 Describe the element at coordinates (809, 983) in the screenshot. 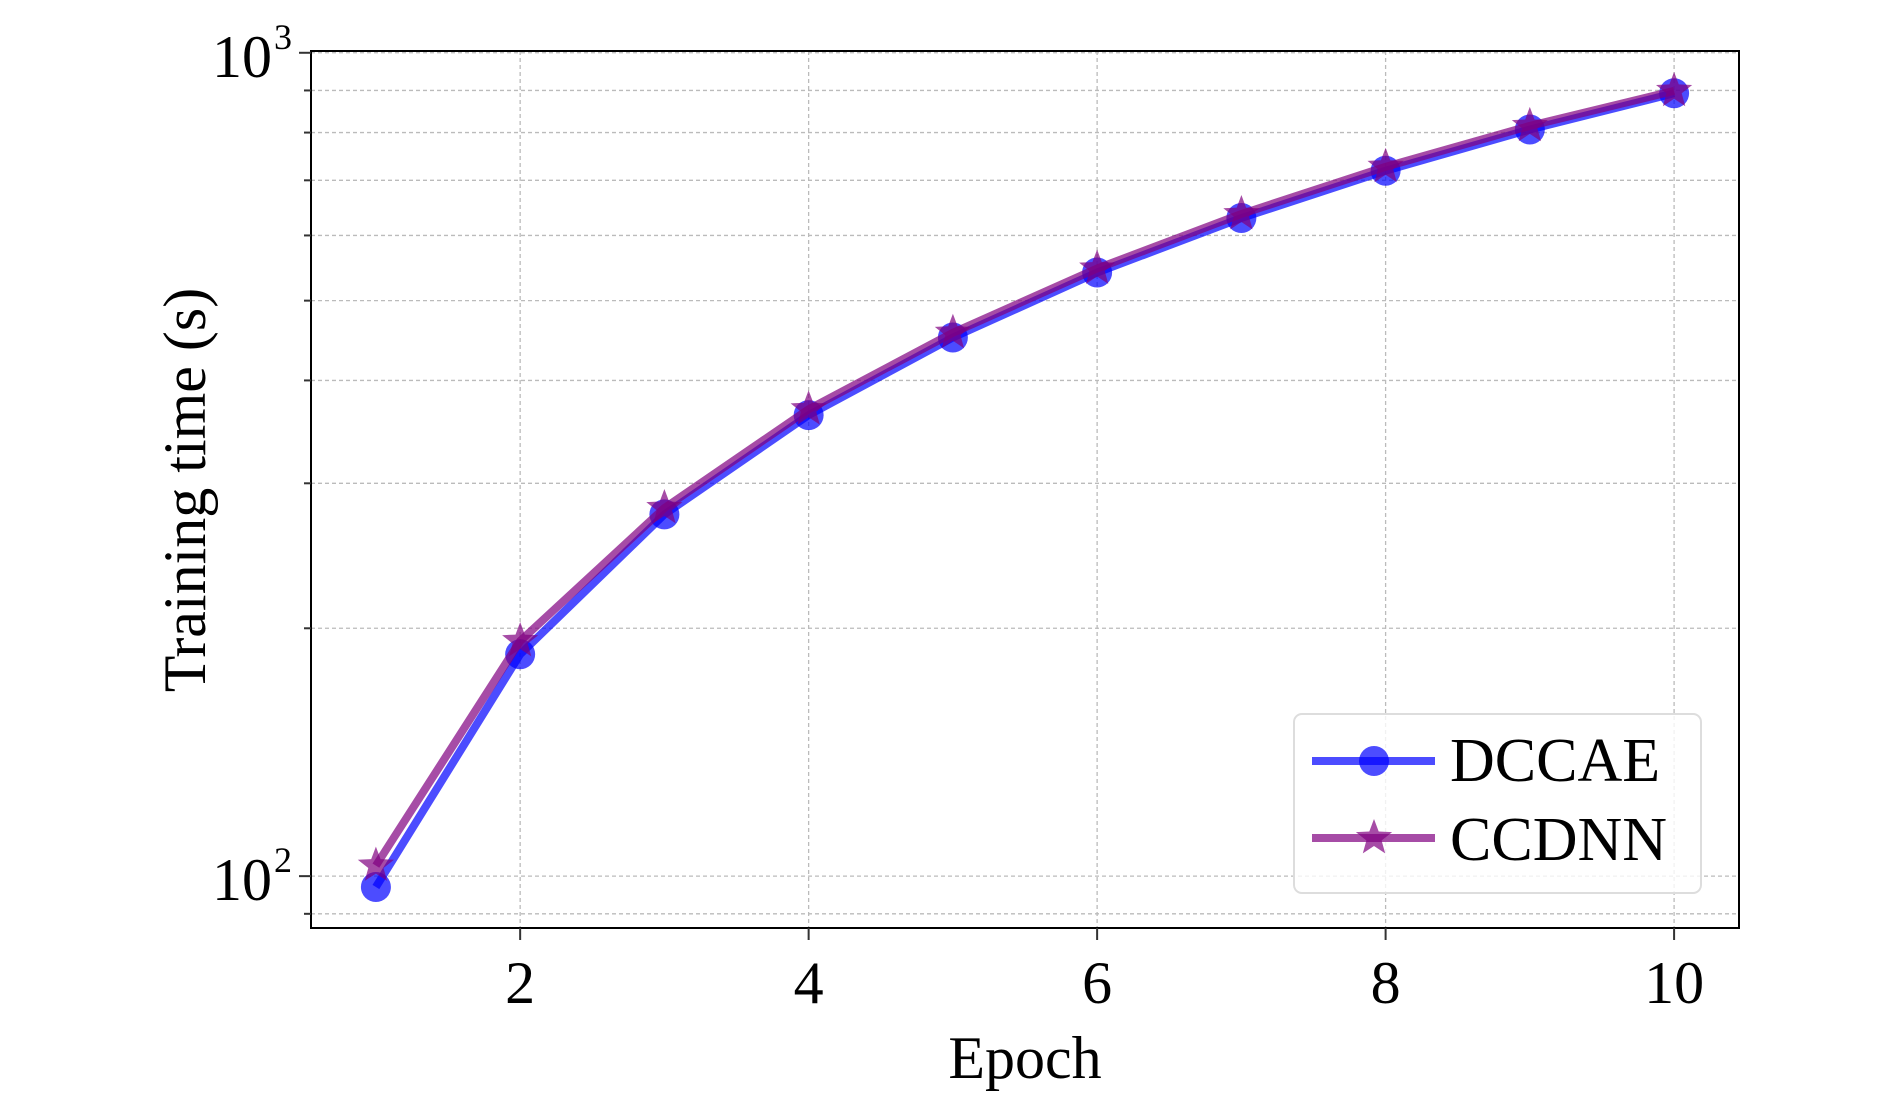

I see `x-tick-label: 4` at that location.